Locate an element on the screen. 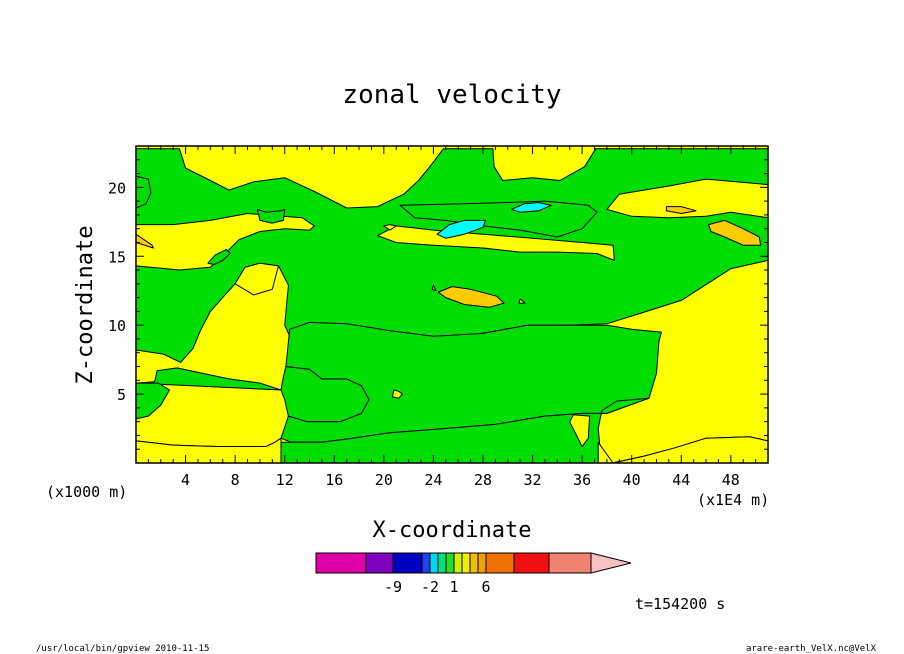  colorbar-tick-label: 6 is located at coordinates (485, 587).